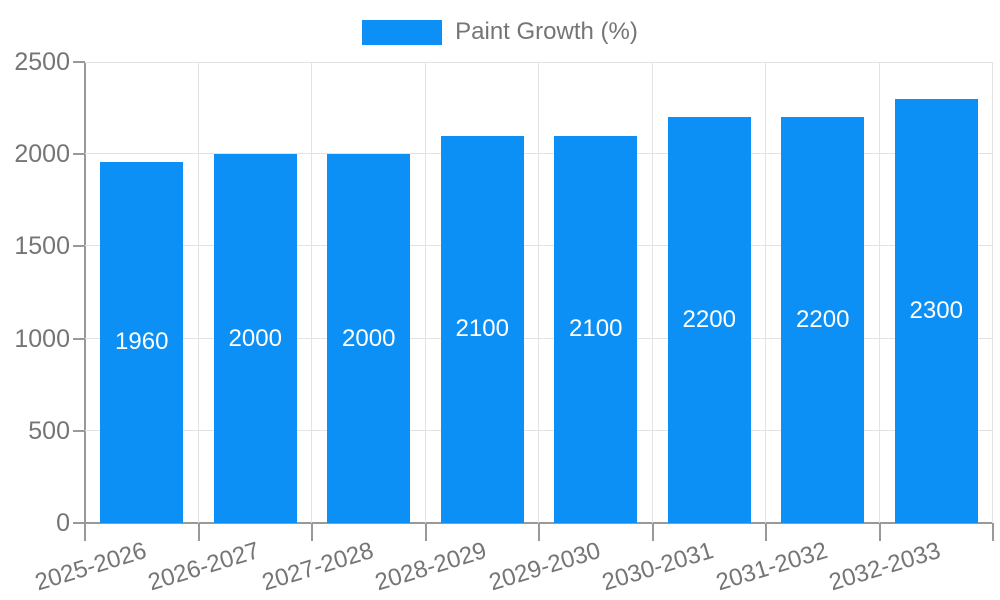  Describe the element at coordinates (90, 567) in the screenshot. I see `x-tick-label: 2025-2026` at that location.